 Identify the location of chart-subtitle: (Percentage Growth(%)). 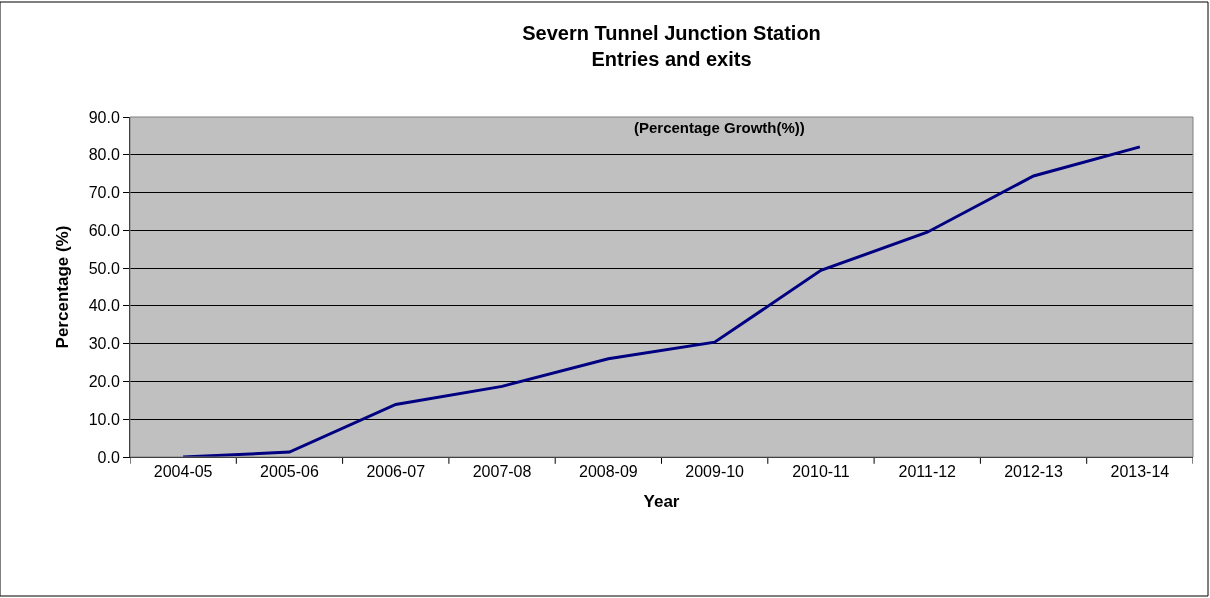
(719, 127).